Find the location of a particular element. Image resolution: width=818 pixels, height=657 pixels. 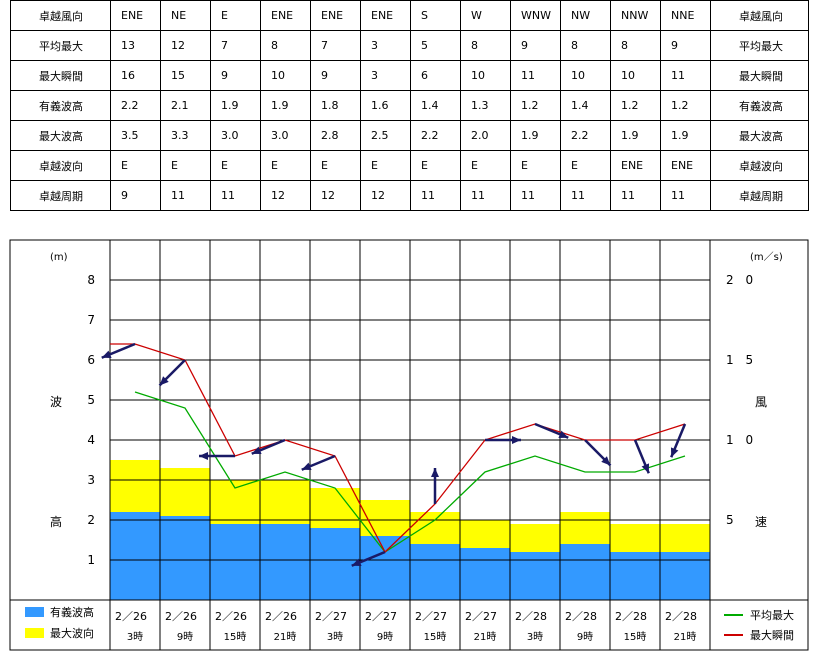

legend-label: 最大瞬間 is located at coordinates (772, 635).